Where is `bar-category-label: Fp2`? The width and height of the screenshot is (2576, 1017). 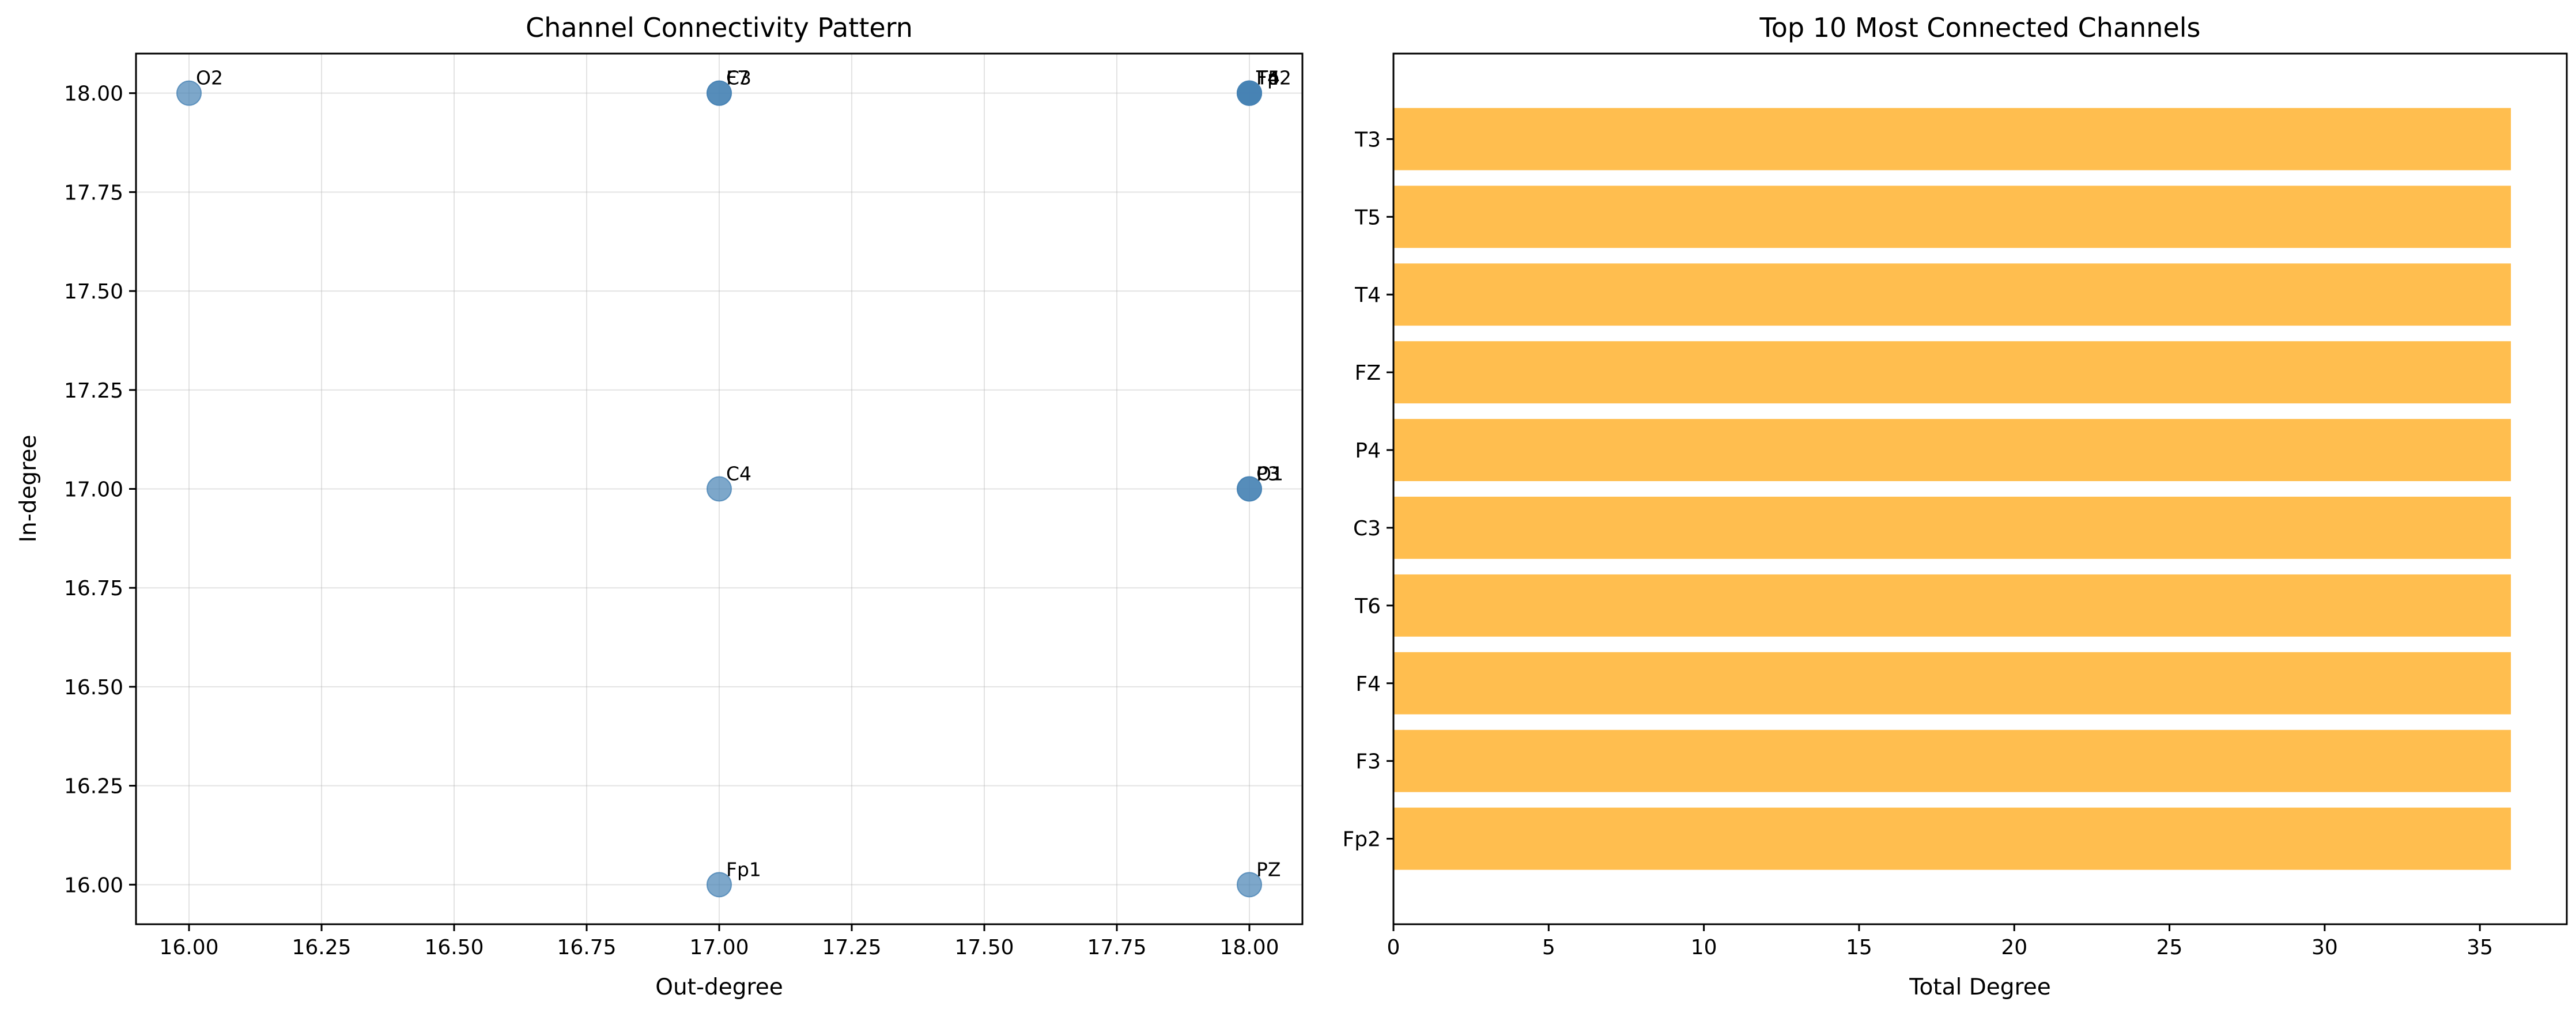
bar-category-label: Fp2 is located at coordinates (1362, 840).